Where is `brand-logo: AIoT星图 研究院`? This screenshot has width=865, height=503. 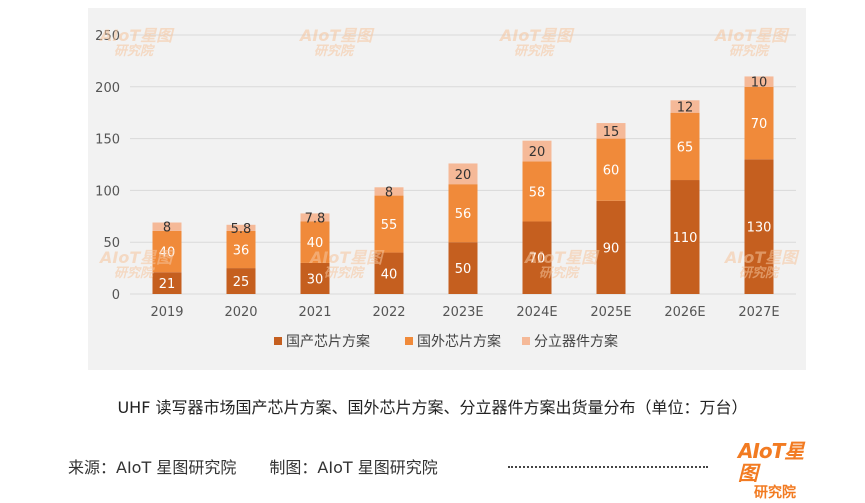 brand-logo: AIoT星图 研究院 is located at coordinates (780, 470).